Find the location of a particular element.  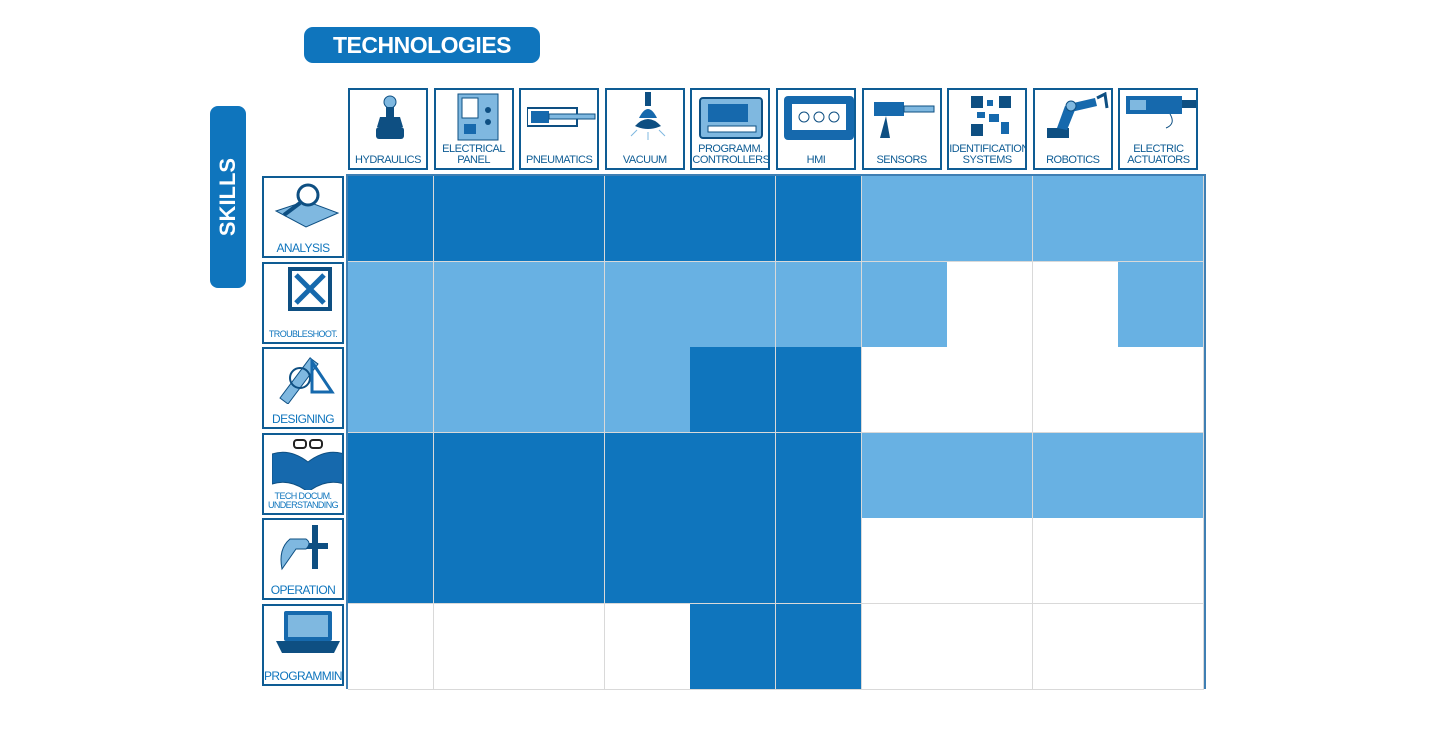

tech-header-9: ELECTRIC ACTUATORS is located at coordinates (1158, 129).